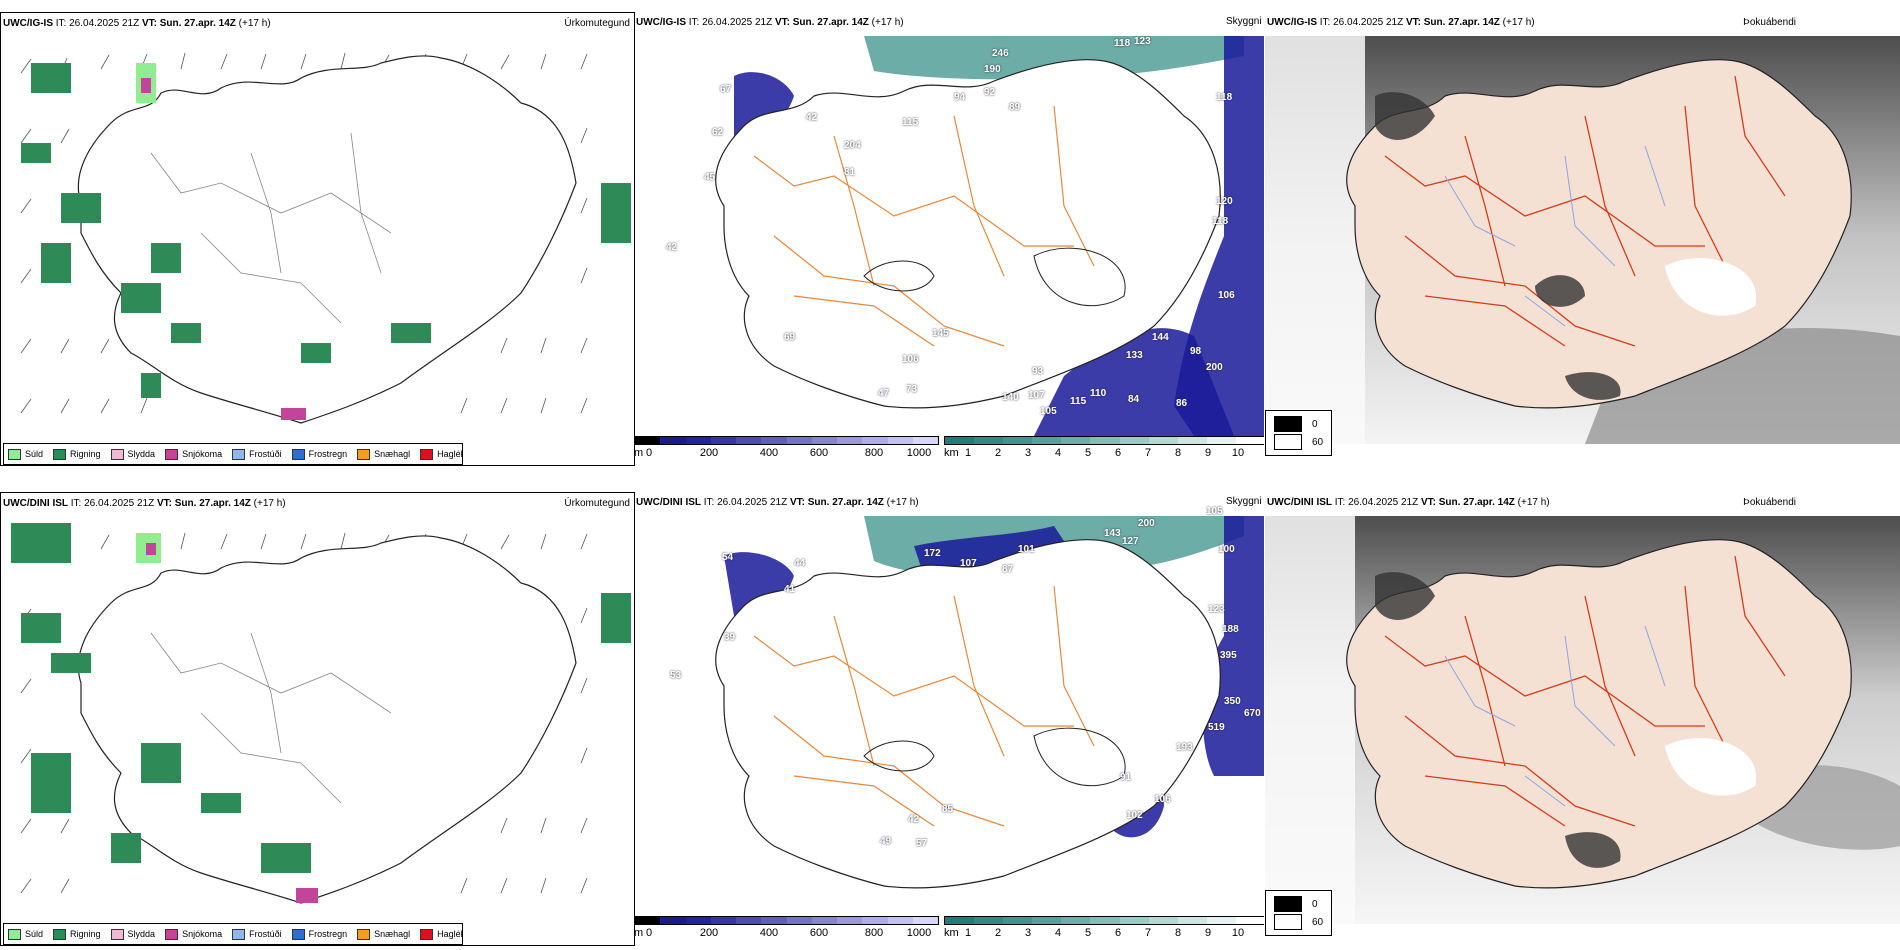  What do you see at coordinates (1134, 399) in the screenshot?
I see `vis-value-label: 84` at bounding box center [1134, 399].